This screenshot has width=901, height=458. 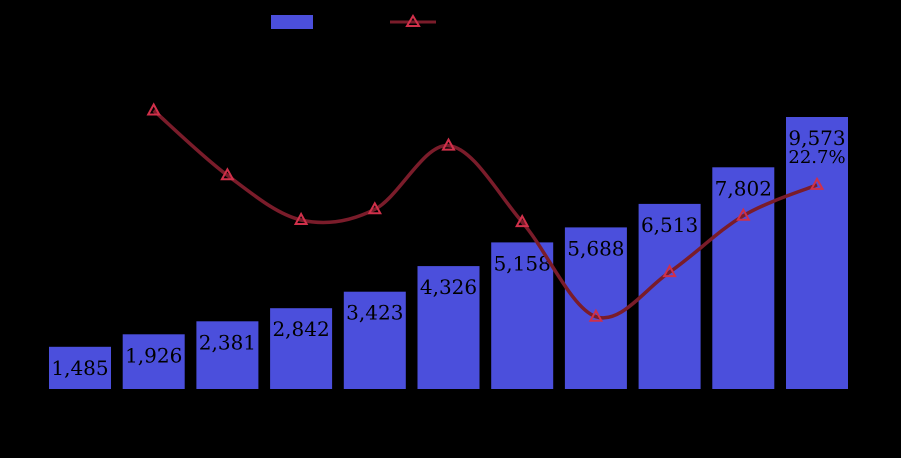 I want to click on legend-bar-swatch, so click(x=292, y=22).